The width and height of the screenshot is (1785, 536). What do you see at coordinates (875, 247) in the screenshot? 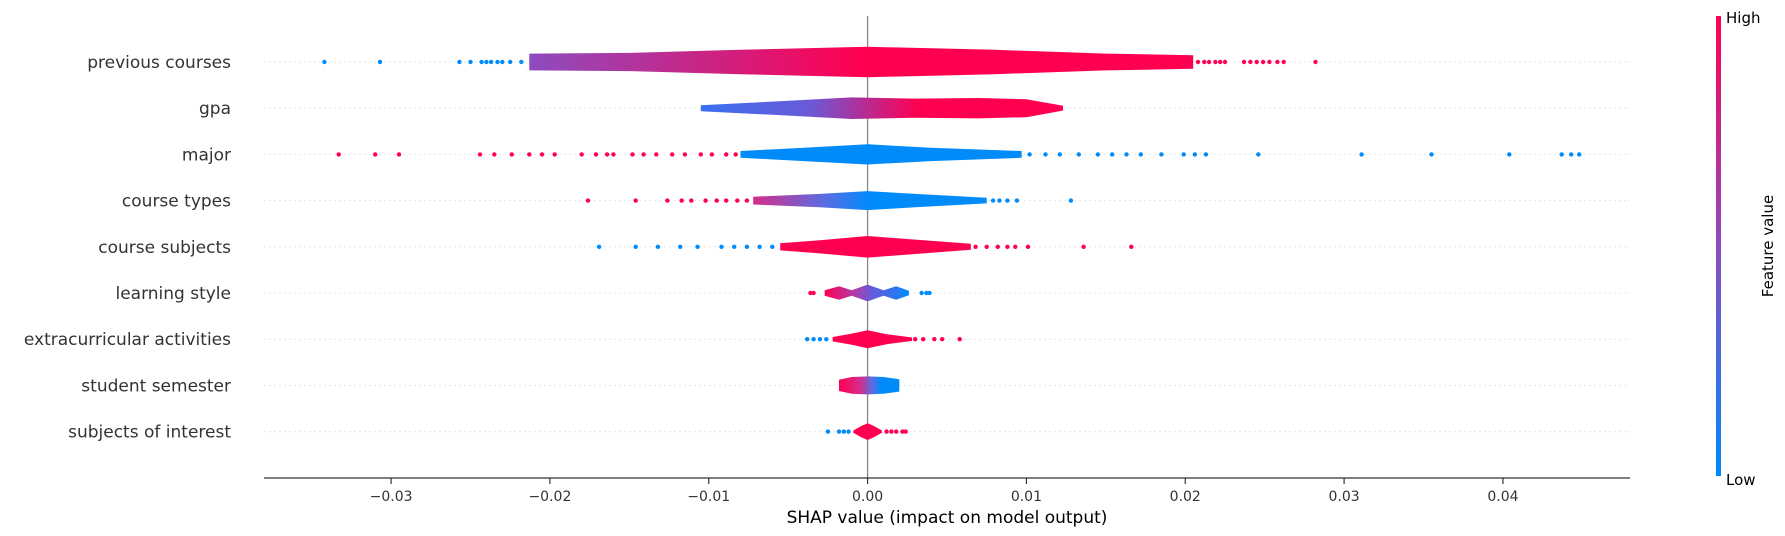
I see `violin-course-subjects` at bounding box center [875, 247].